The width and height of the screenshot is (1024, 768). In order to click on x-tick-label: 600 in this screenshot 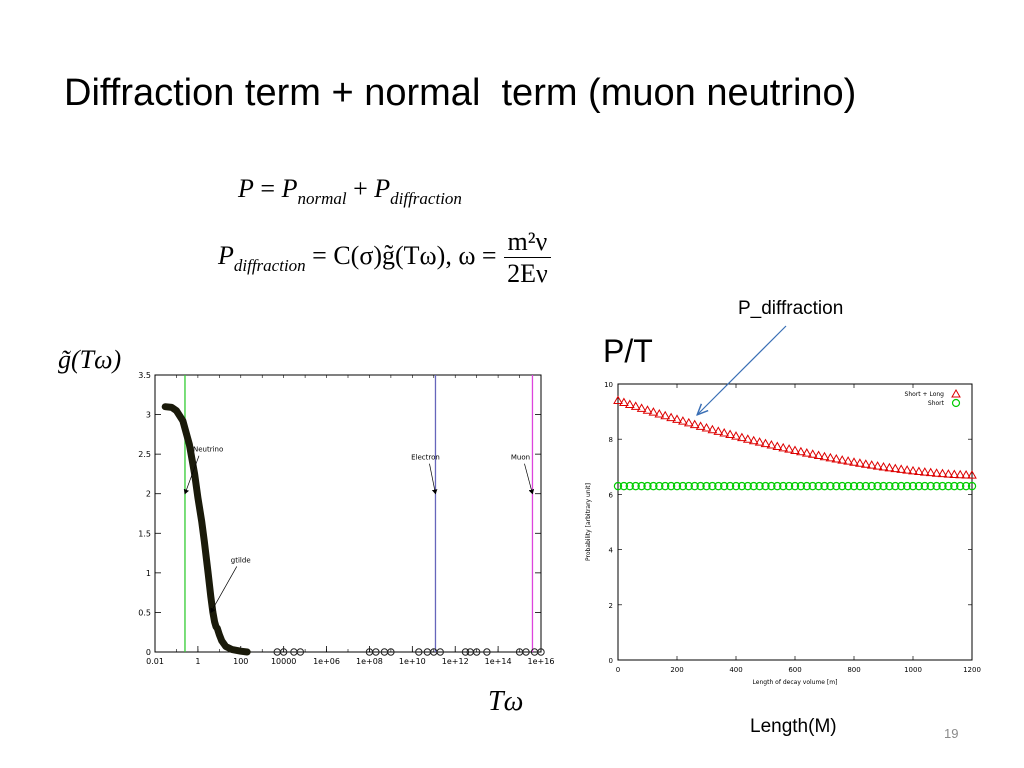, I will do `click(794, 670)`.